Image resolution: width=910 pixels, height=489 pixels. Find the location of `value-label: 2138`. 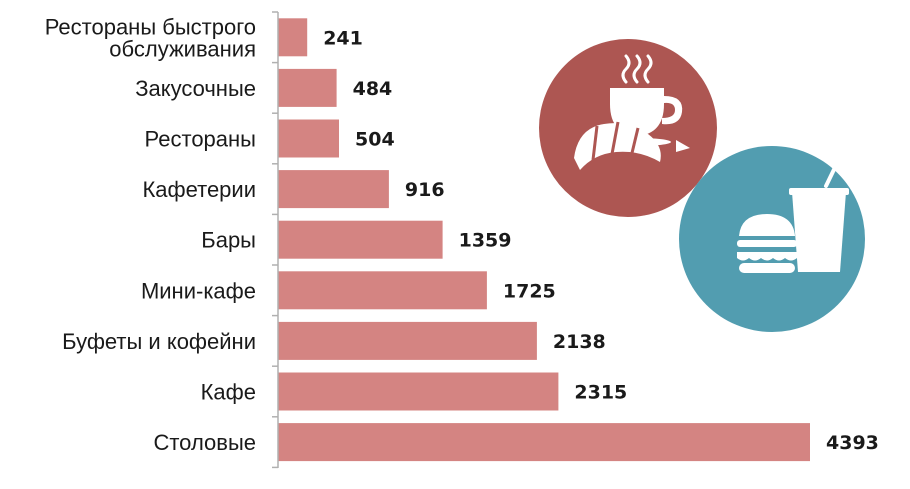

value-label: 2138 is located at coordinates (579, 342).